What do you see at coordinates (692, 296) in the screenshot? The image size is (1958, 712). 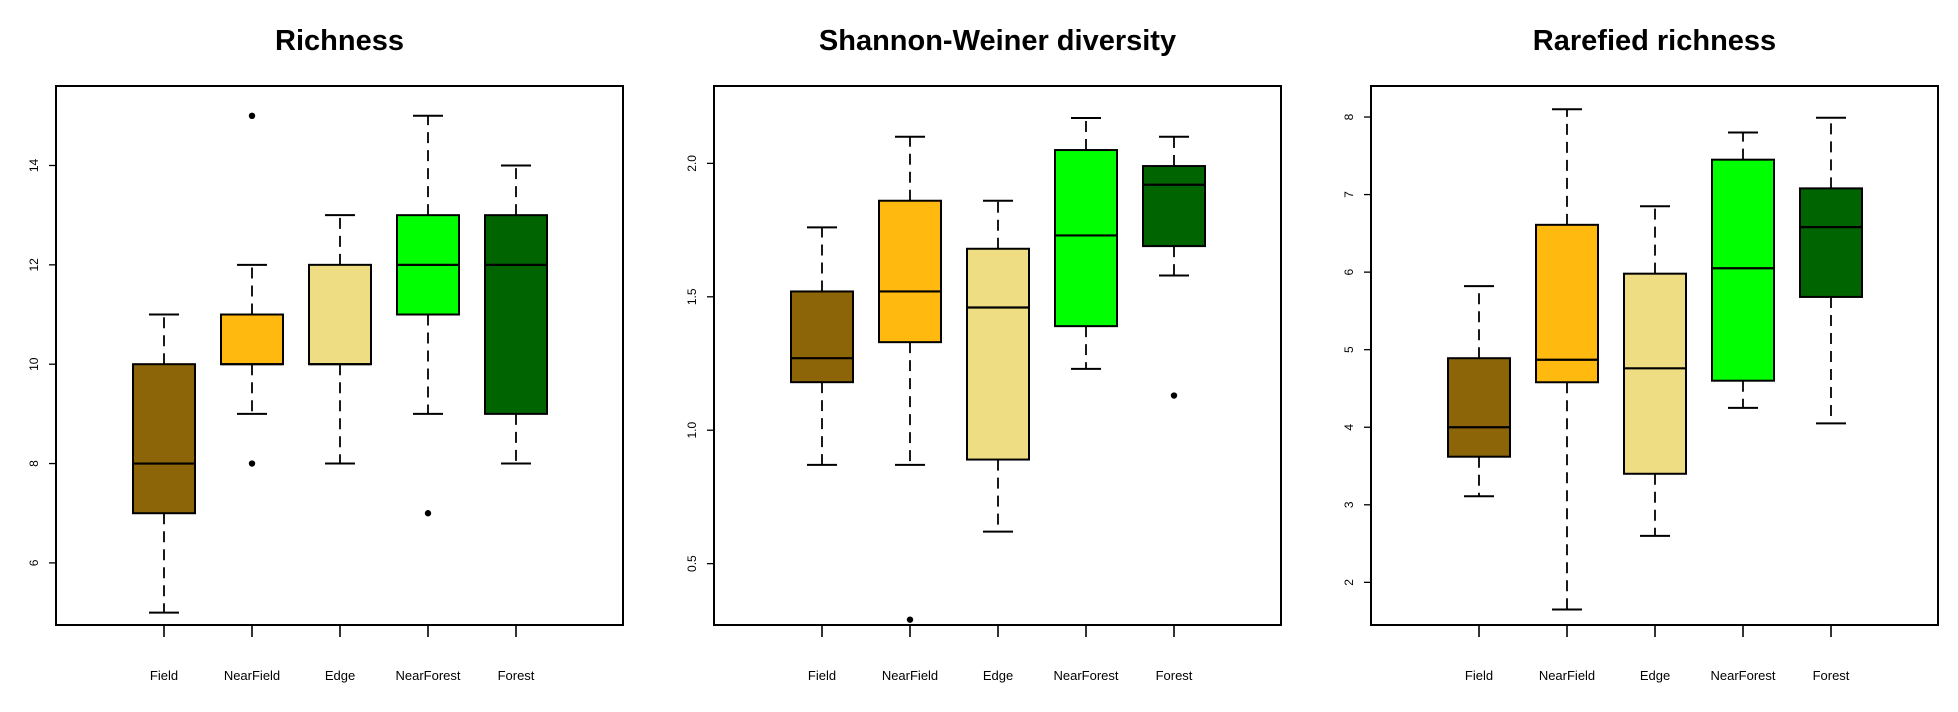 I see `y-tick-label: 1.5` at bounding box center [692, 296].